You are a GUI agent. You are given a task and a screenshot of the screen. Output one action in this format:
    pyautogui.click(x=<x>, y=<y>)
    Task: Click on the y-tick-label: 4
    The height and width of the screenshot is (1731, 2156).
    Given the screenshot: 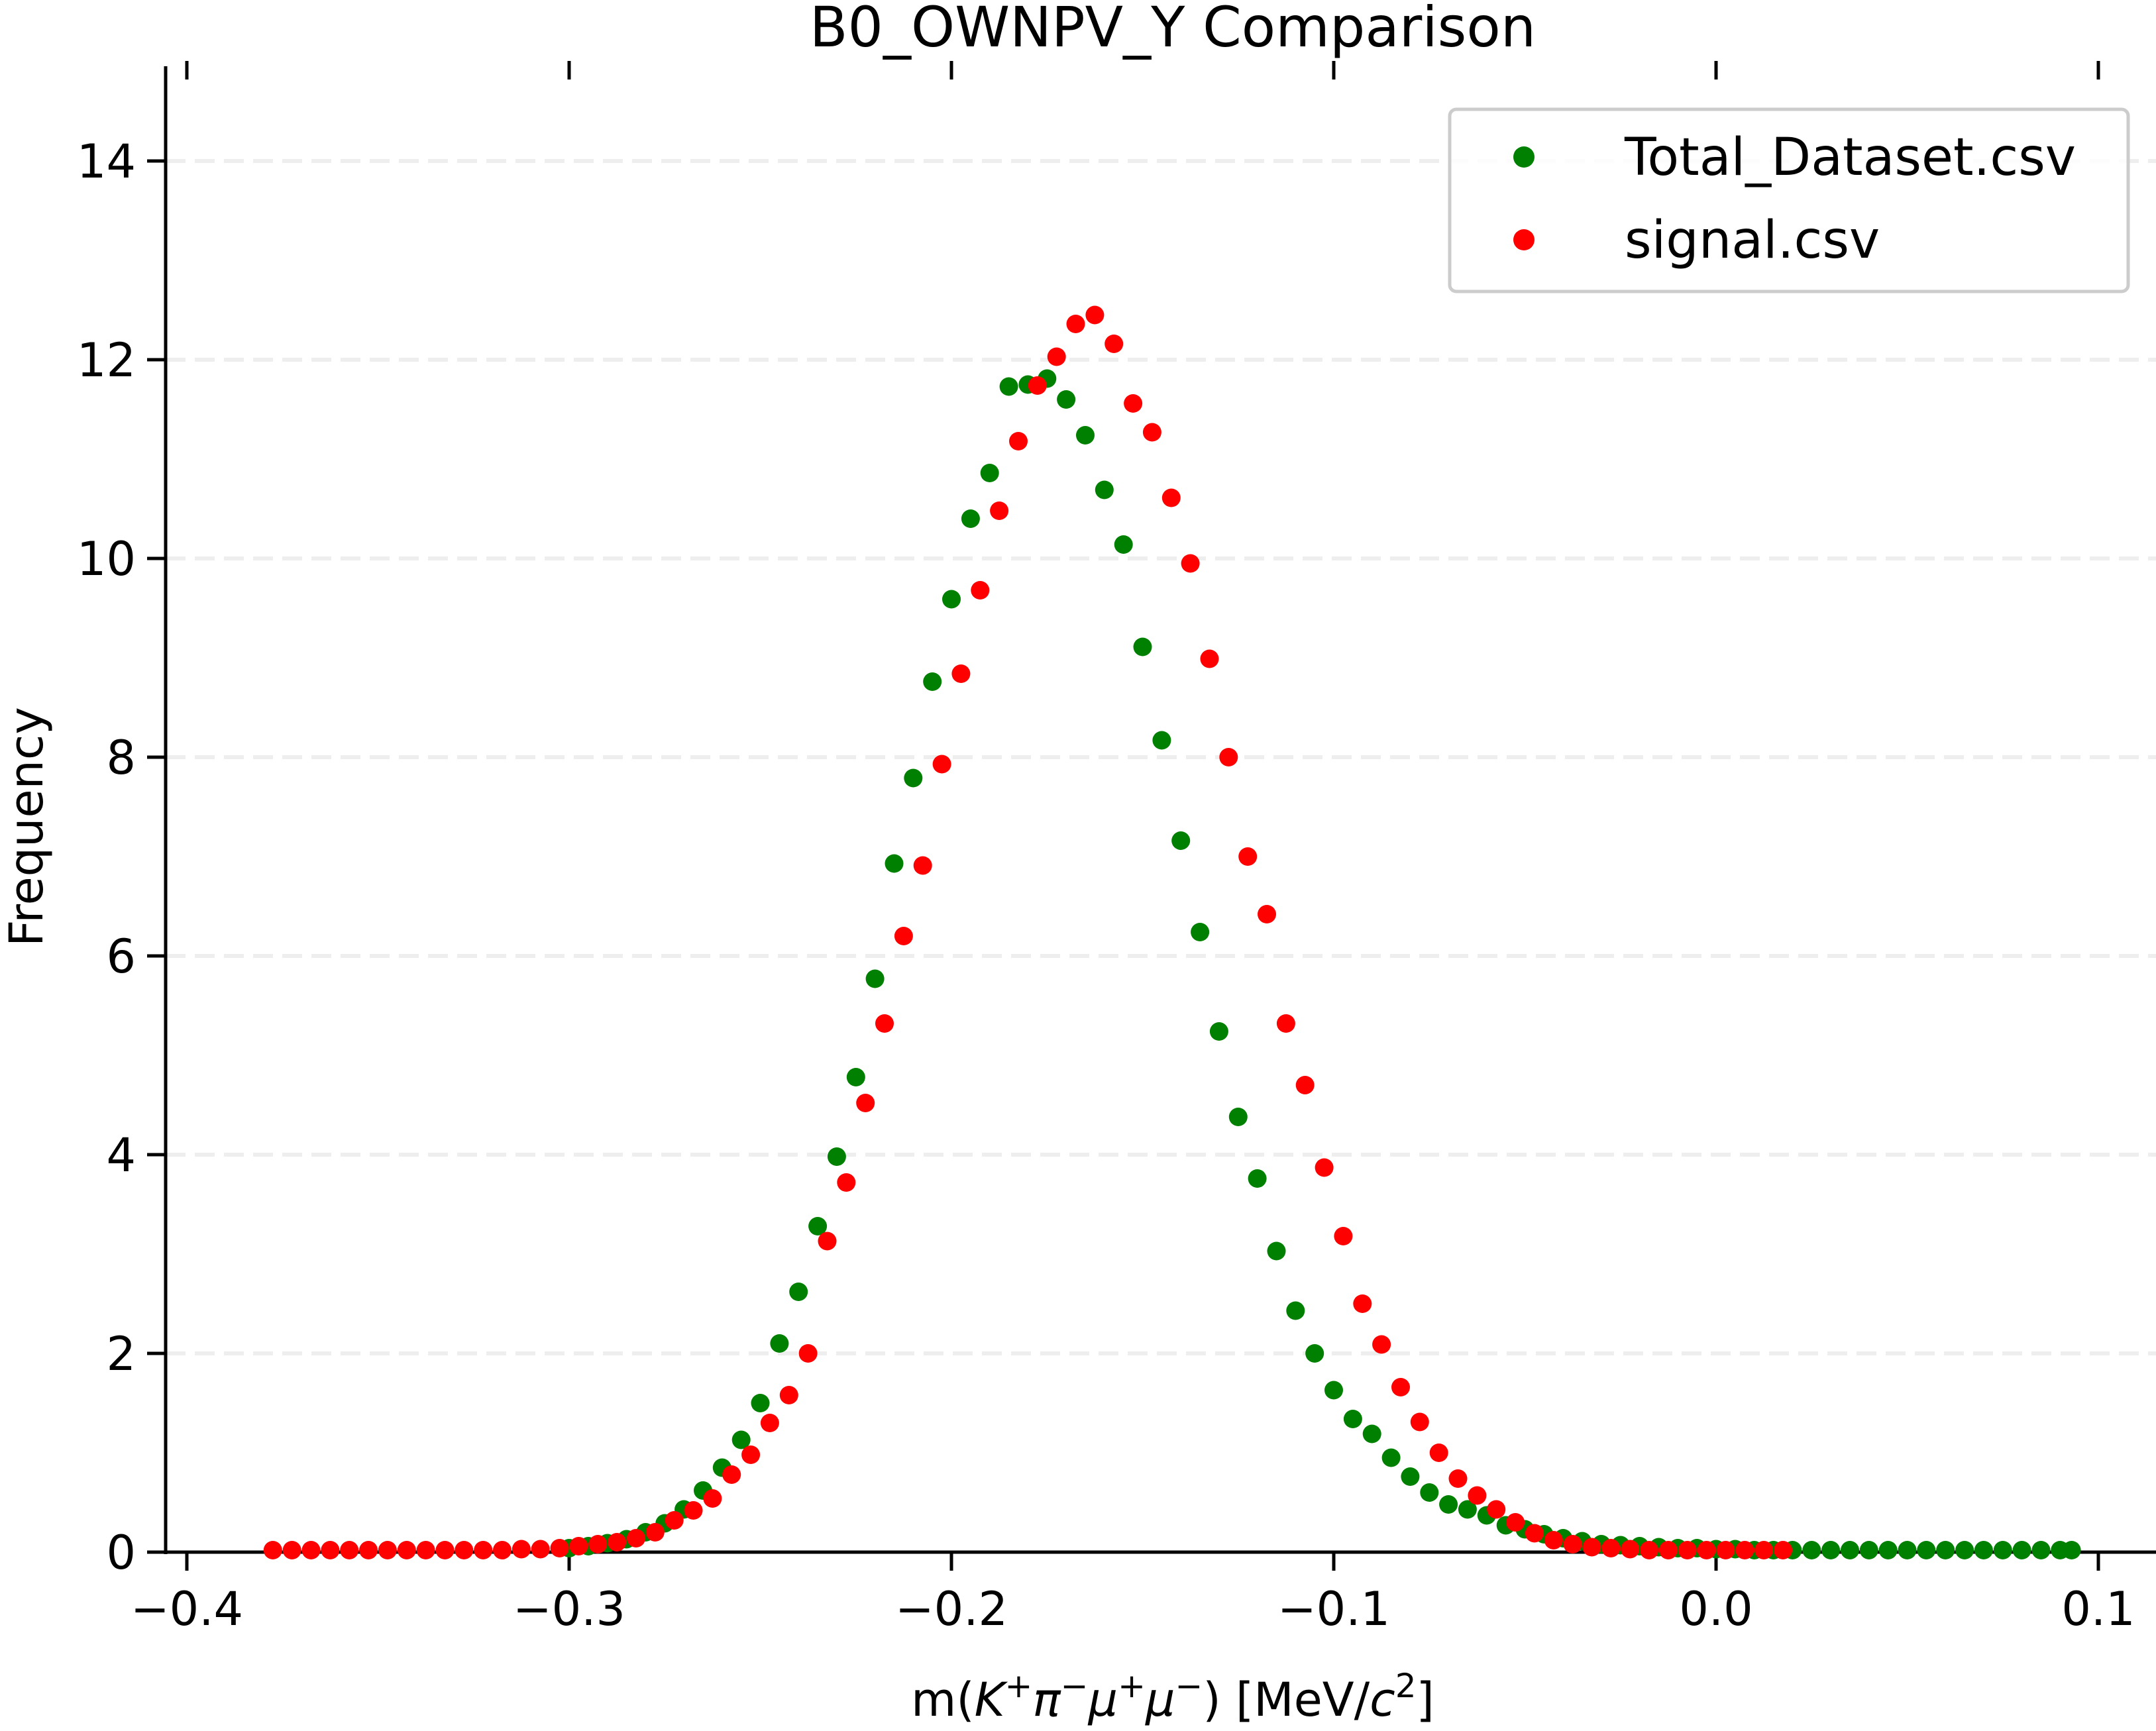 What is the action you would take?
    pyautogui.click(x=121, y=1155)
    